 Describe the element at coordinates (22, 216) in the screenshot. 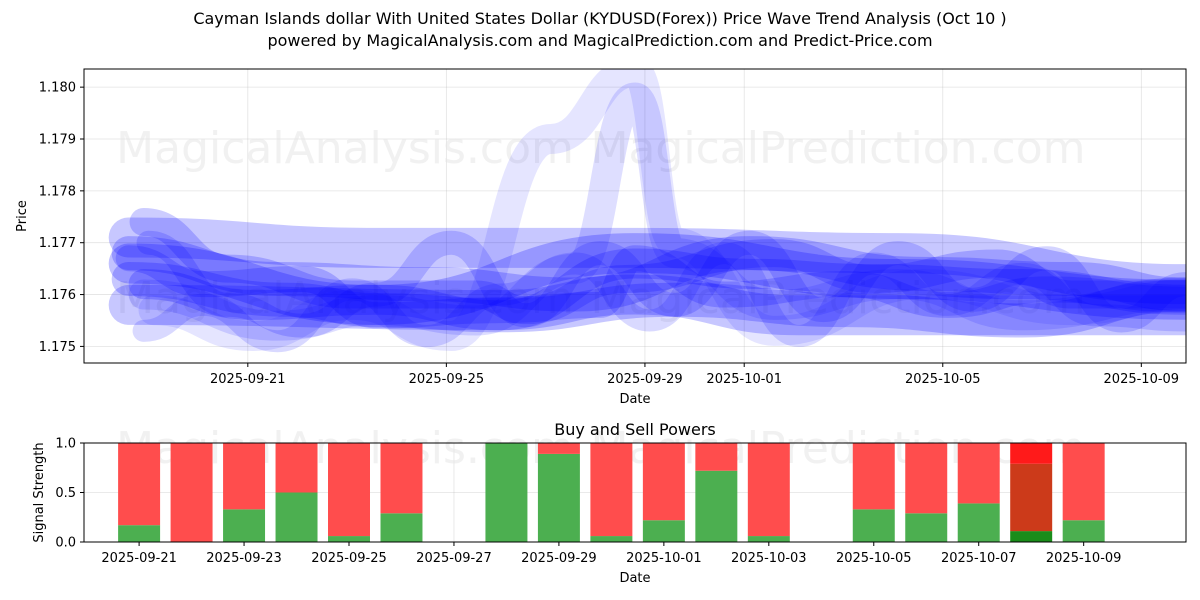

I see `y-axis-label: Price` at that location.